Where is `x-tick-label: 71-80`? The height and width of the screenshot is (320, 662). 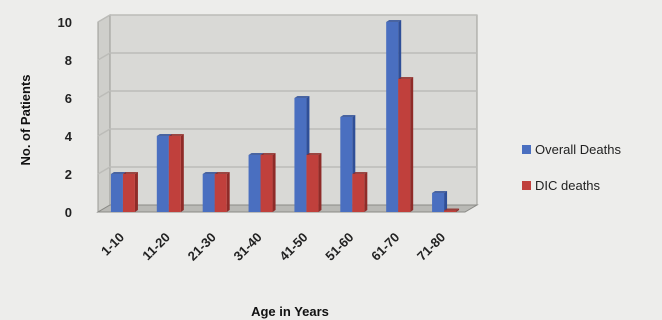
x-tick-label: 71-80 is located at coordinates (431, 247).